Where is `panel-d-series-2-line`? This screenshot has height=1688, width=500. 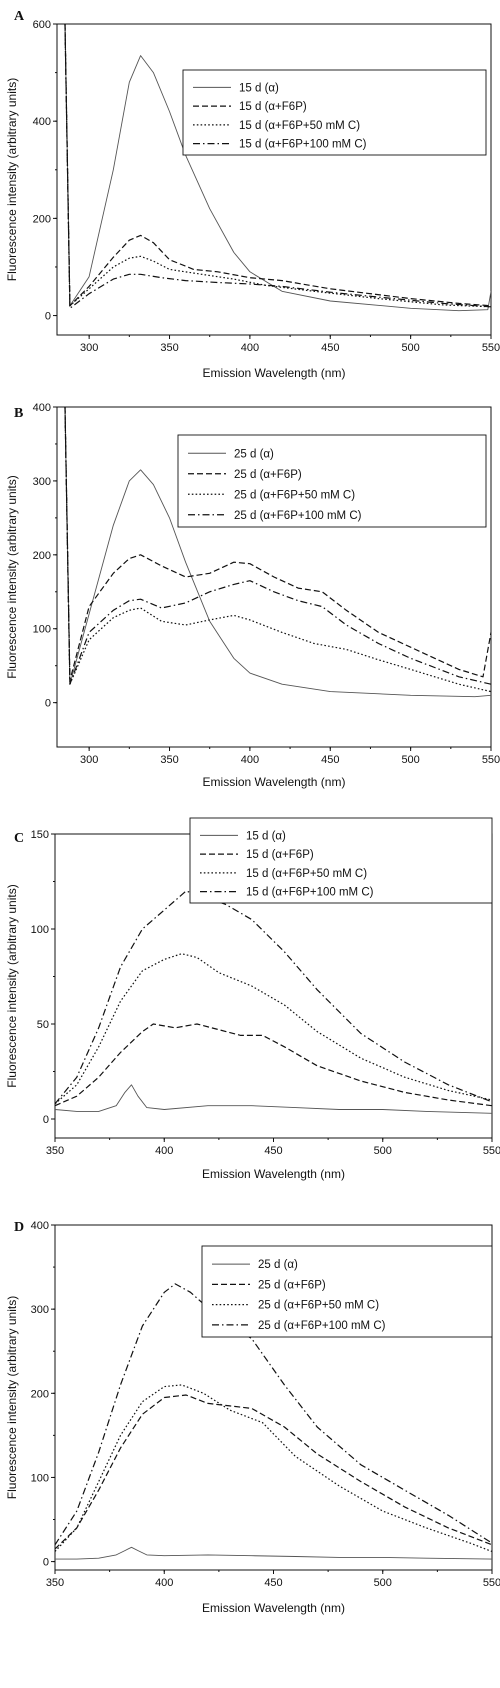 panel-d-series-2-line is located at coordinates (273, 1472).